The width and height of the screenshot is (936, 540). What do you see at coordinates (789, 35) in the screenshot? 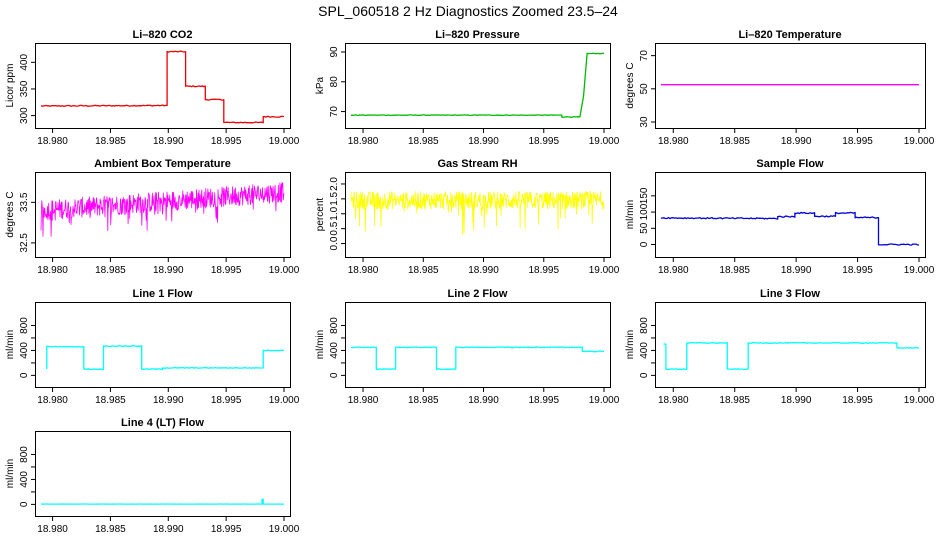
I see `chart-title: Li–820 Temperature` at bounding box center [789, 35].